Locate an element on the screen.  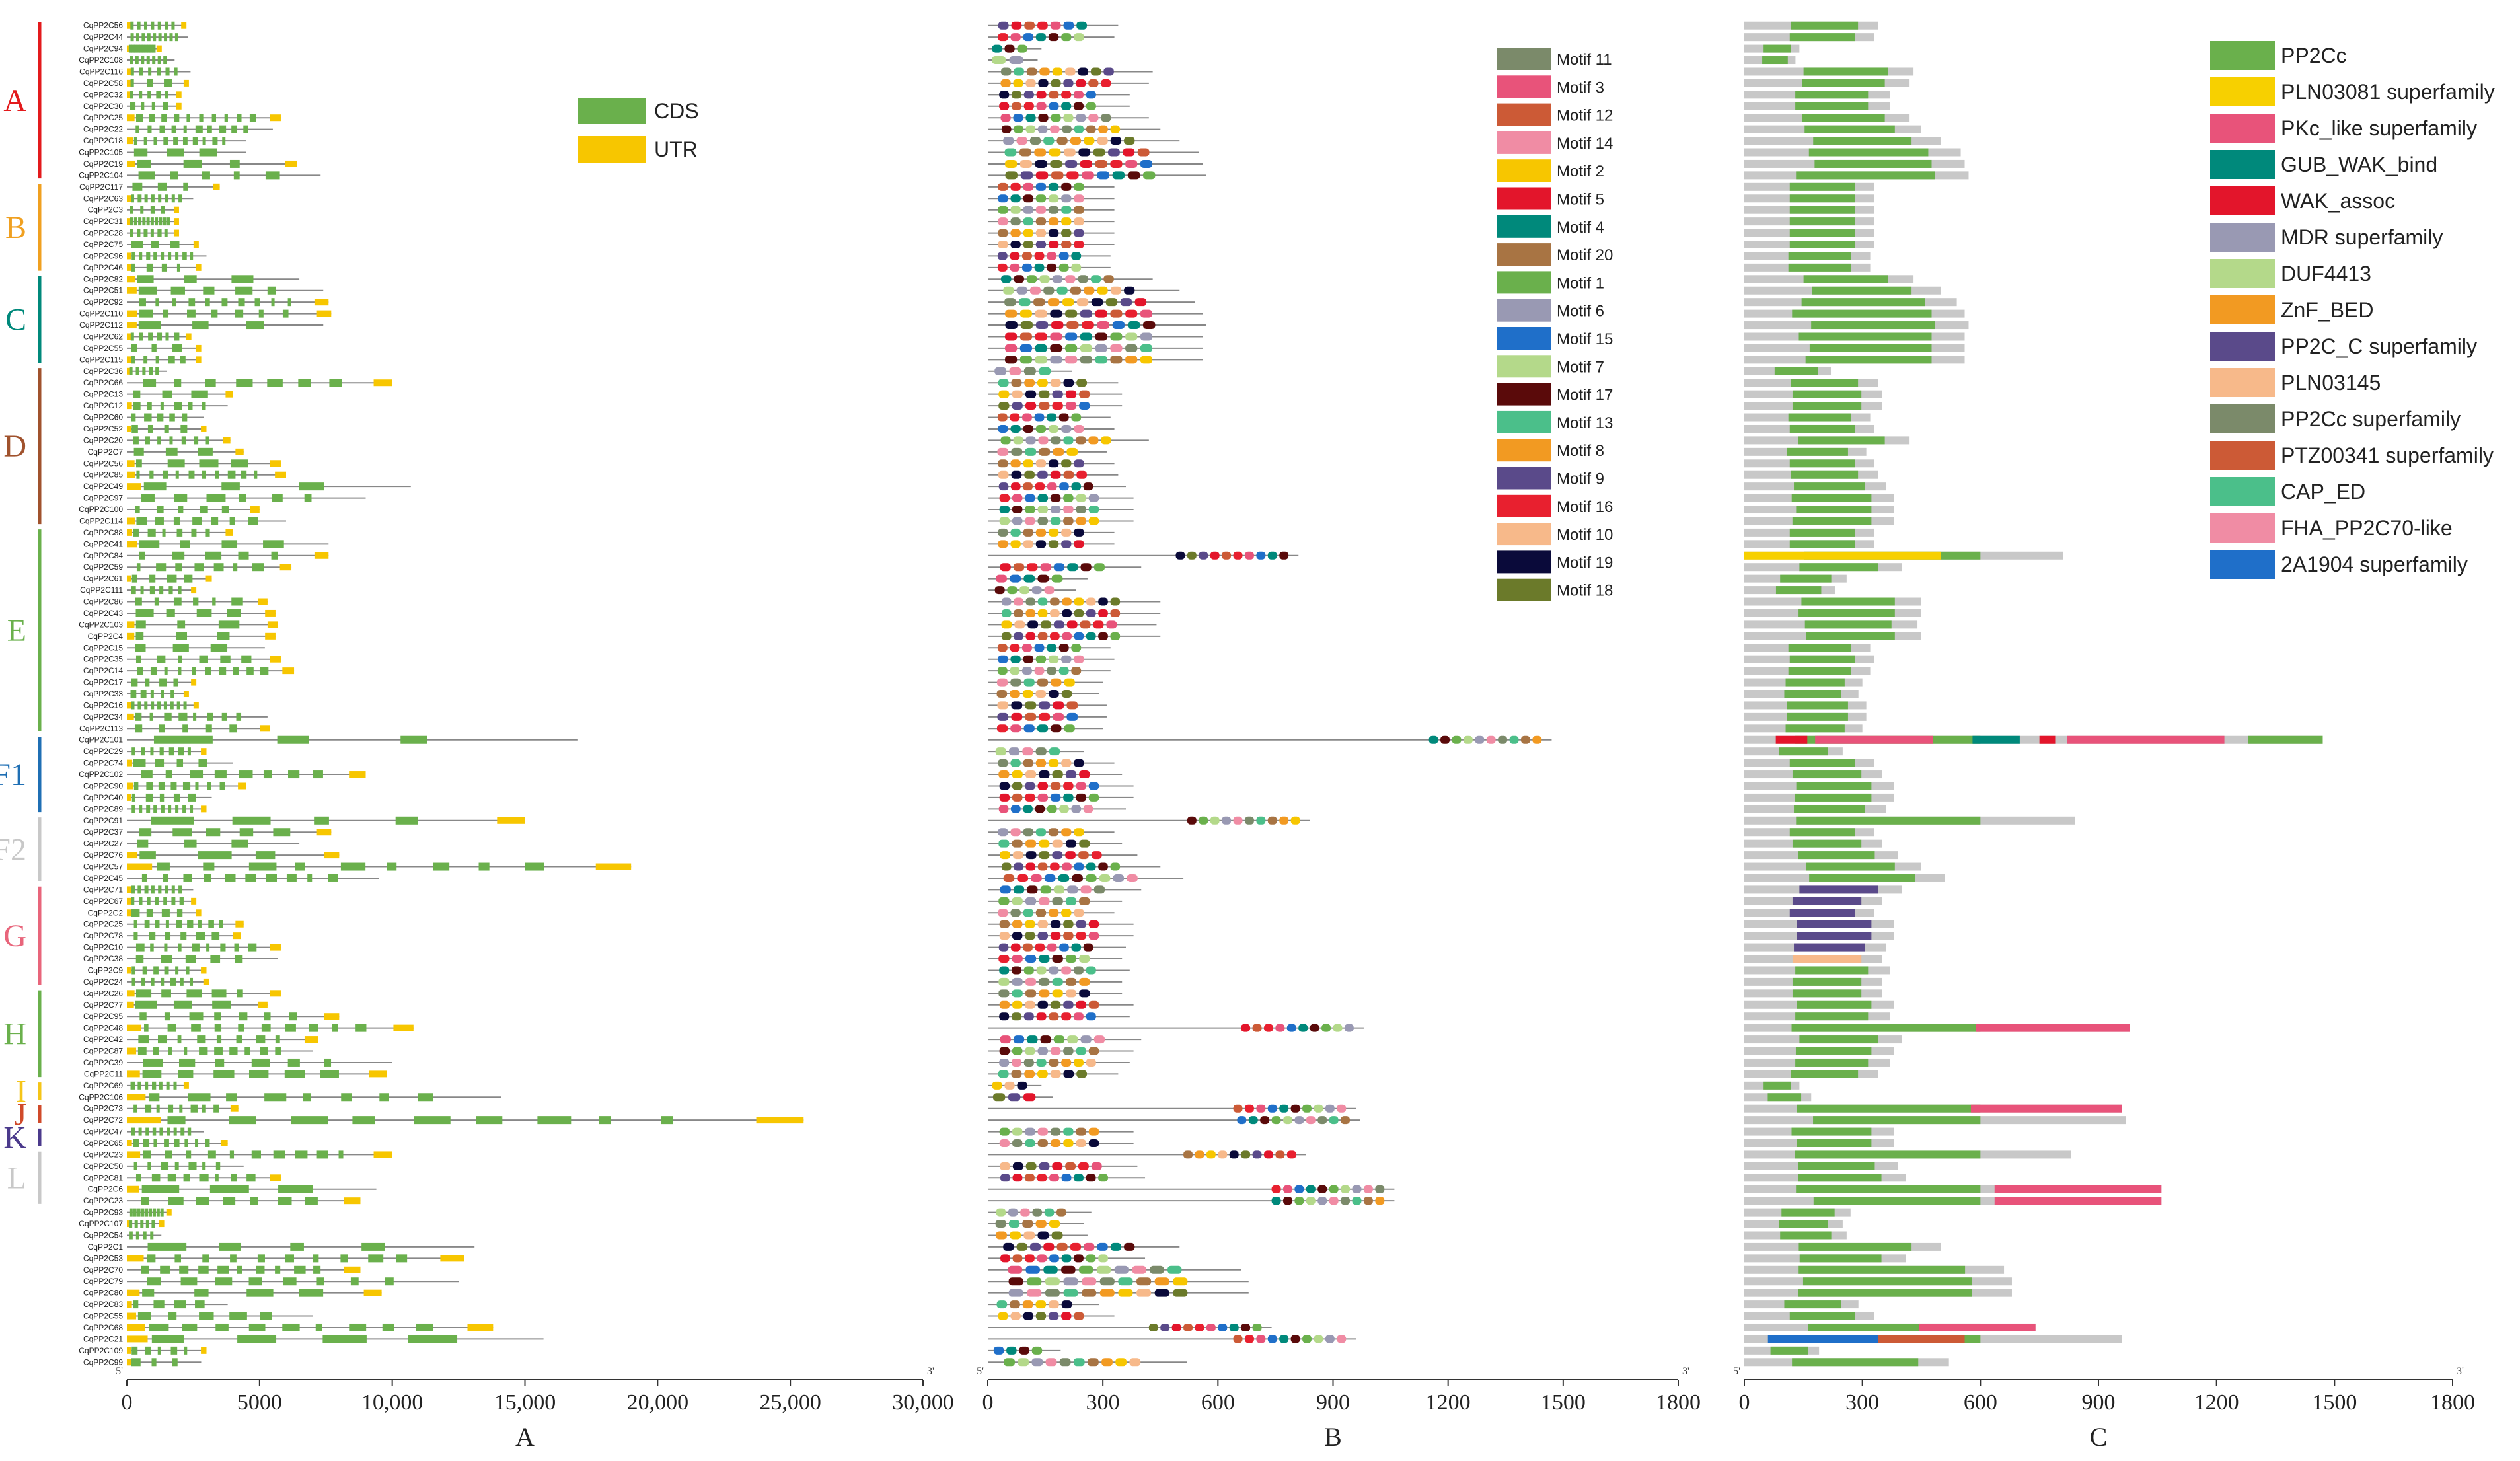
tick-label: 1500 is located at coordinates (1563, 1402).